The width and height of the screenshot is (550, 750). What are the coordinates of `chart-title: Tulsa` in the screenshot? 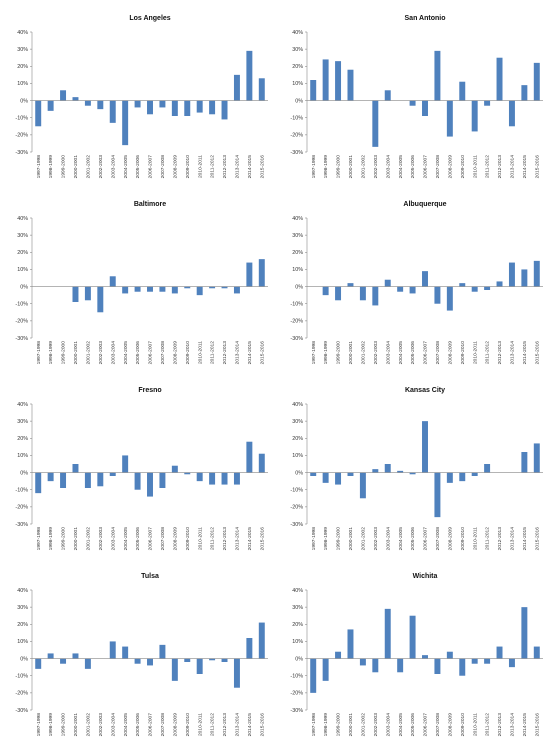 It's located at (150, 576).